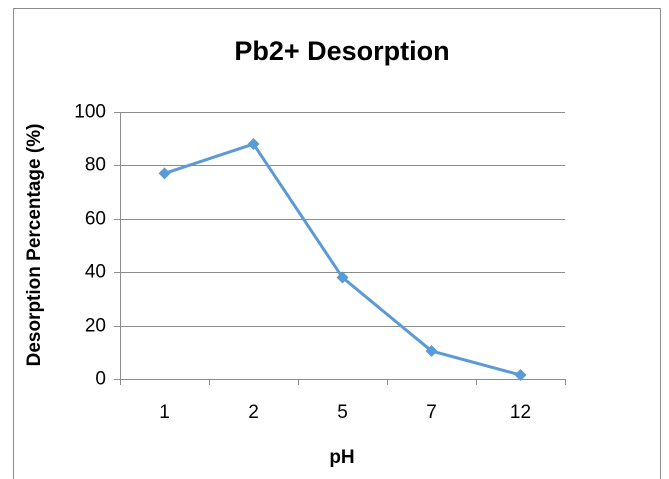  What do you see at coordinates (95, 326) in the screenshot?
I see `y-tick-label: 20` at bounding box center [95, 326].